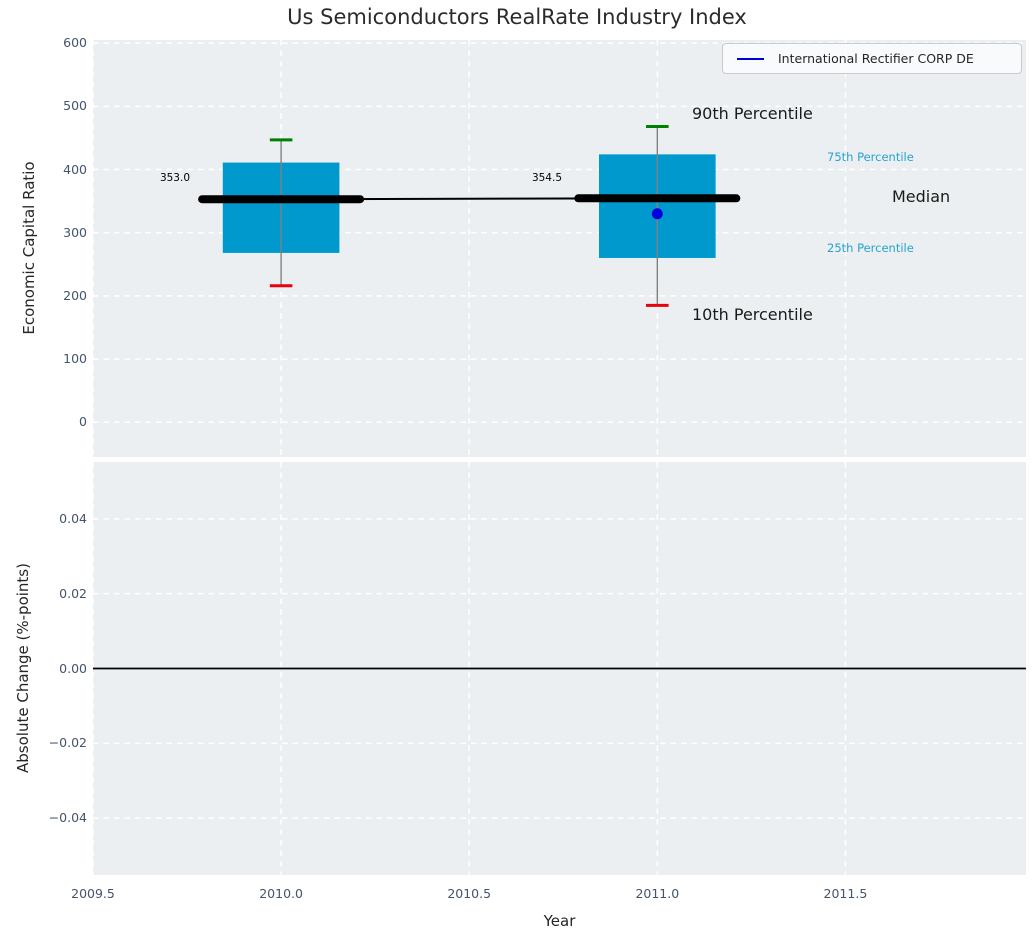  Describe the element at coordinates (845, 893) in the screenshot. I see `x-tick-label: 2011.5` at that location.